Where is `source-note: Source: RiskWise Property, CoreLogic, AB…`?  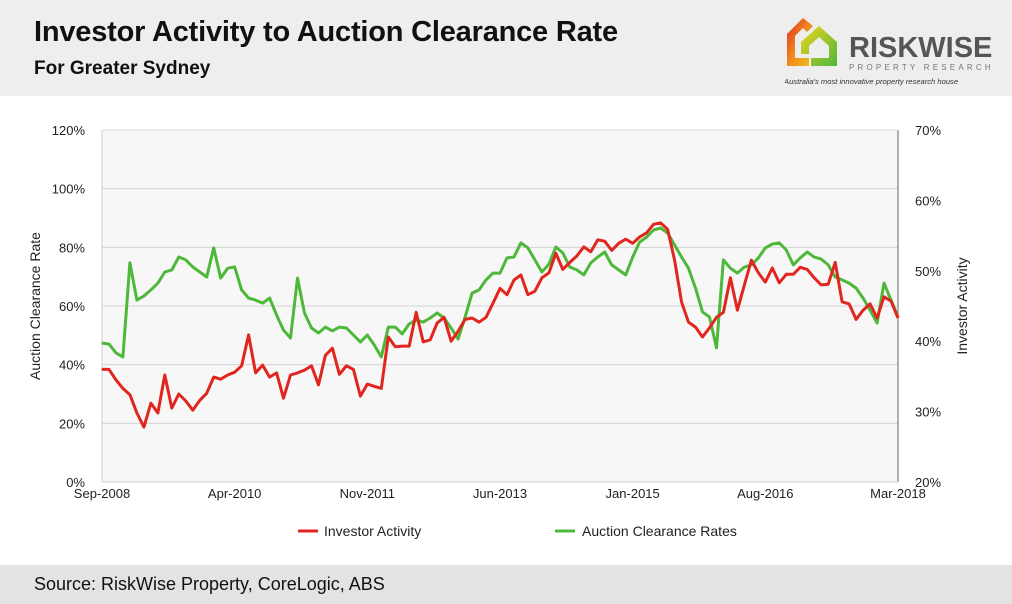
source-note: Source: RiskWise Property, CoreLogic, AB… is located at coordinates (209, 584).